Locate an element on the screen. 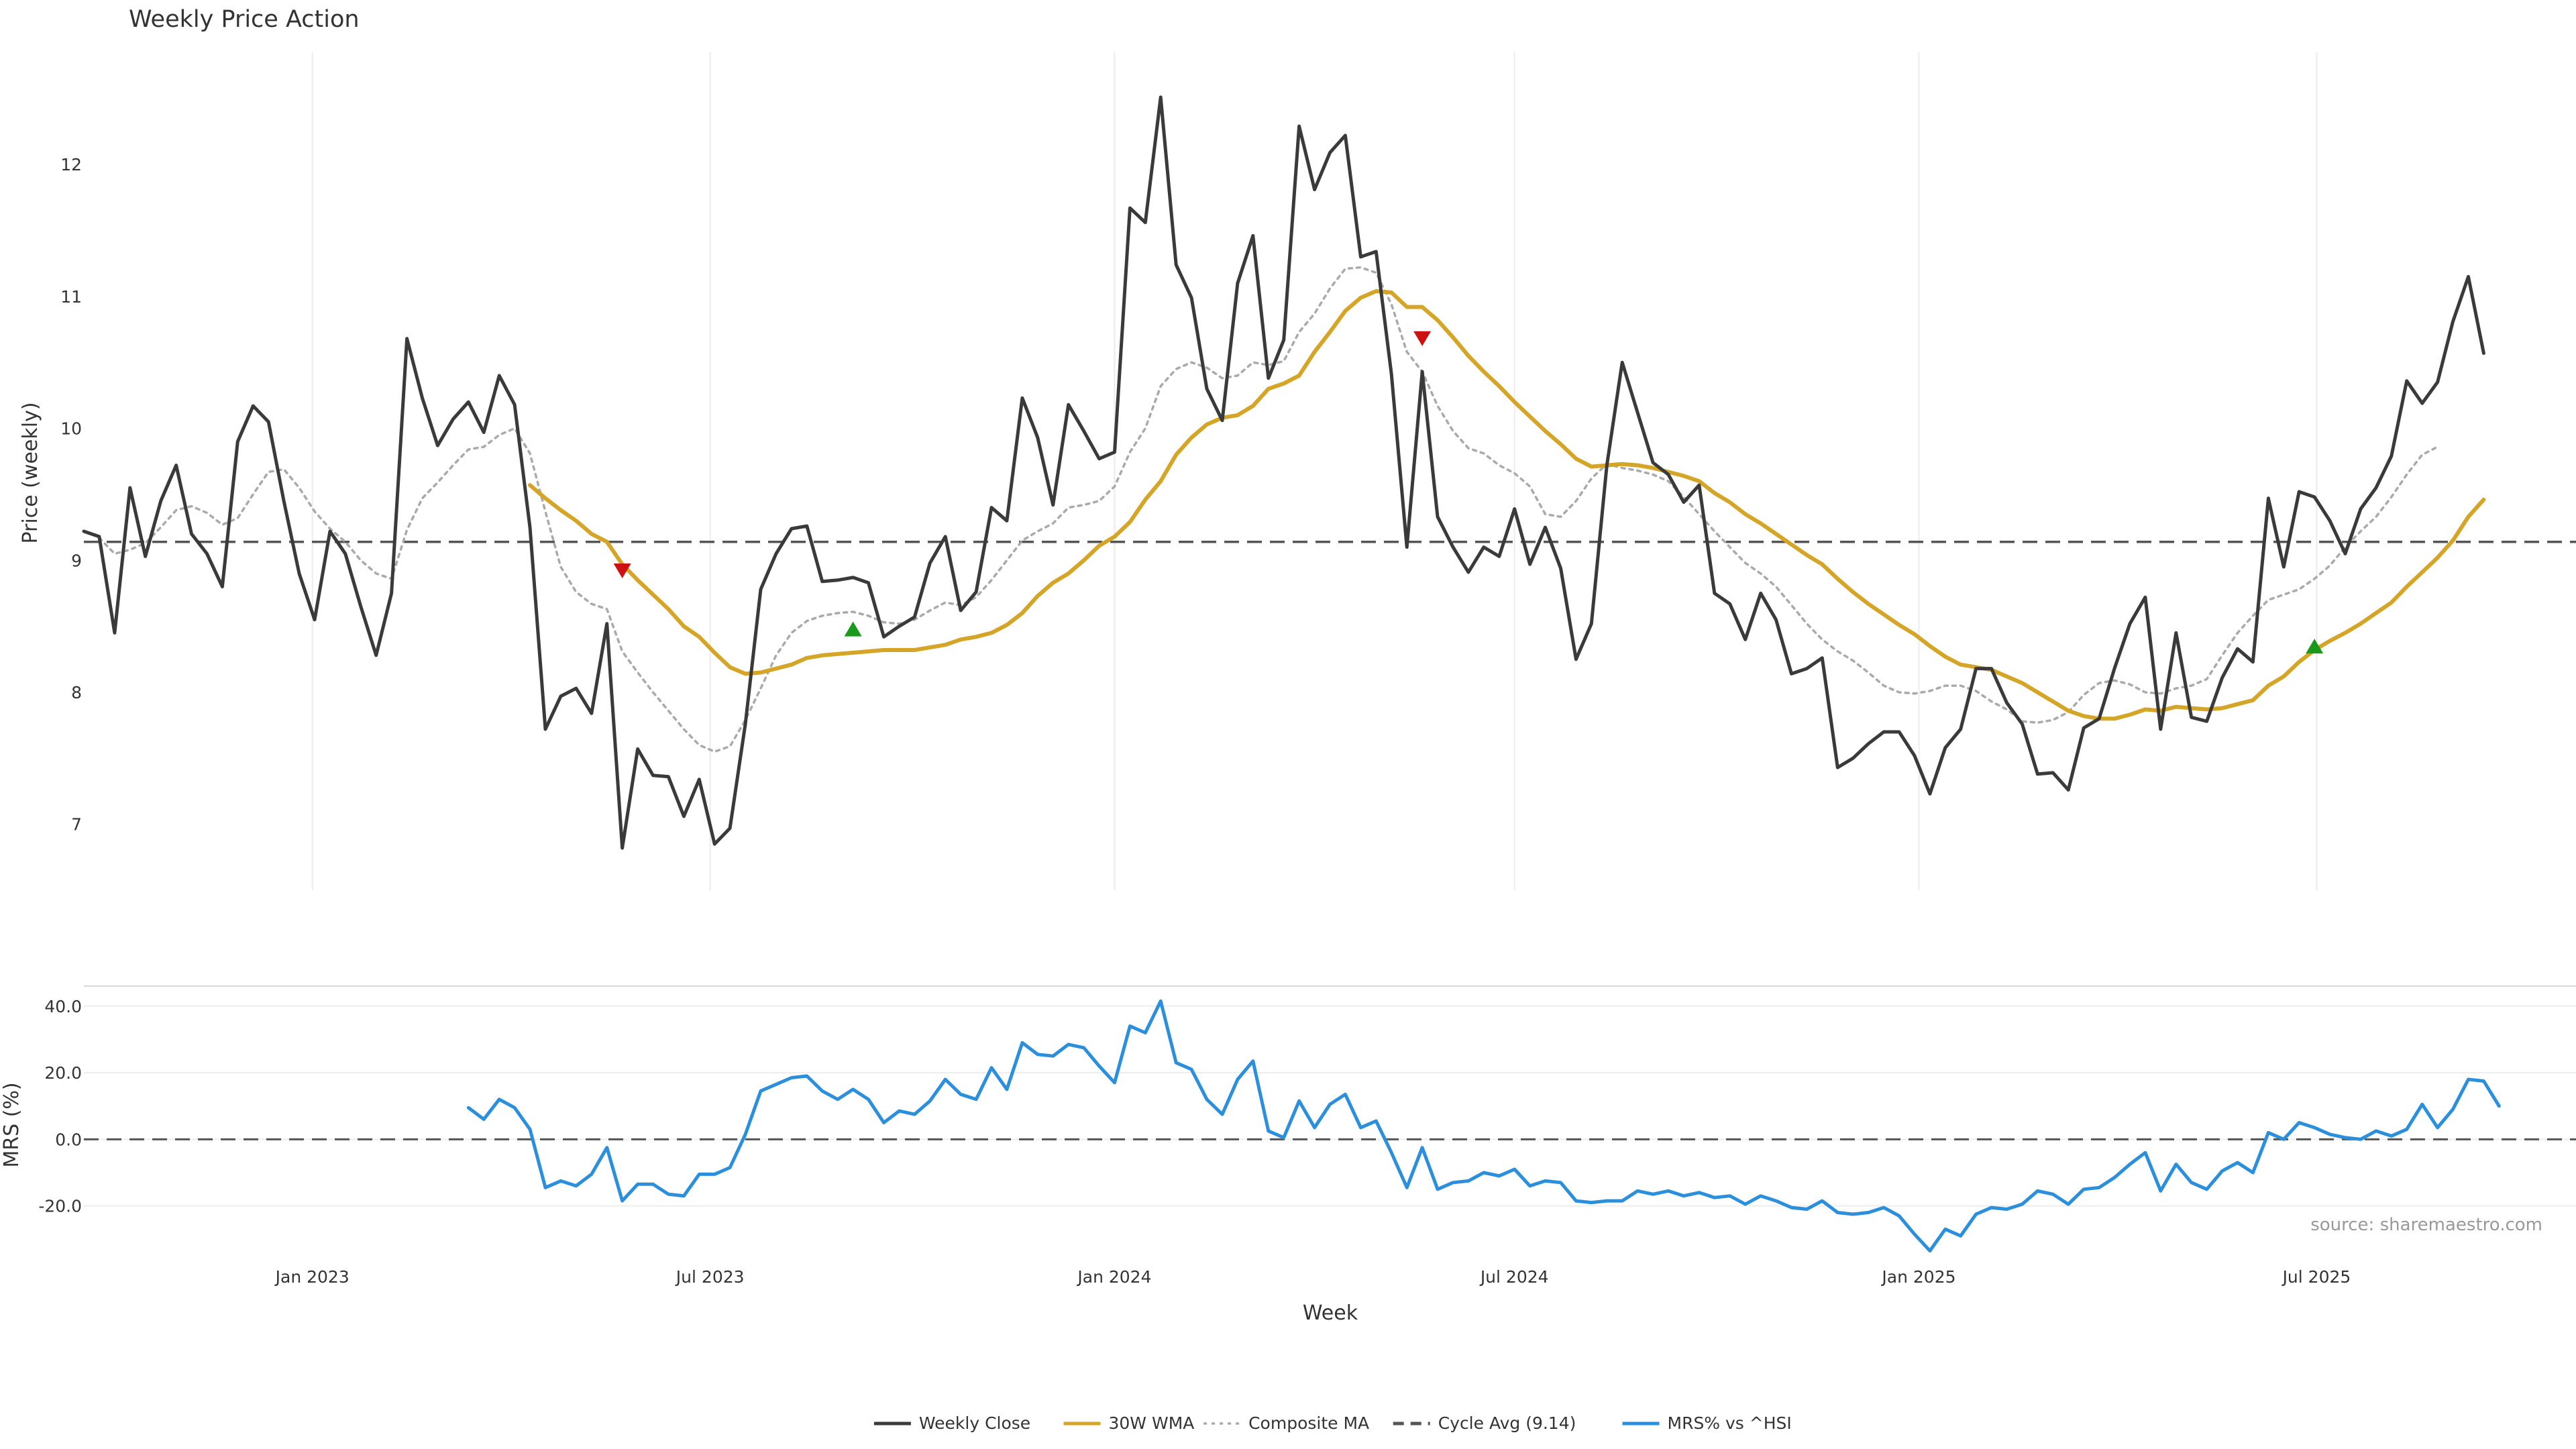 Image resolution: width=2576 pixels, height=1449 pixels. mrs-line is located at coordinates (1483, 1126).